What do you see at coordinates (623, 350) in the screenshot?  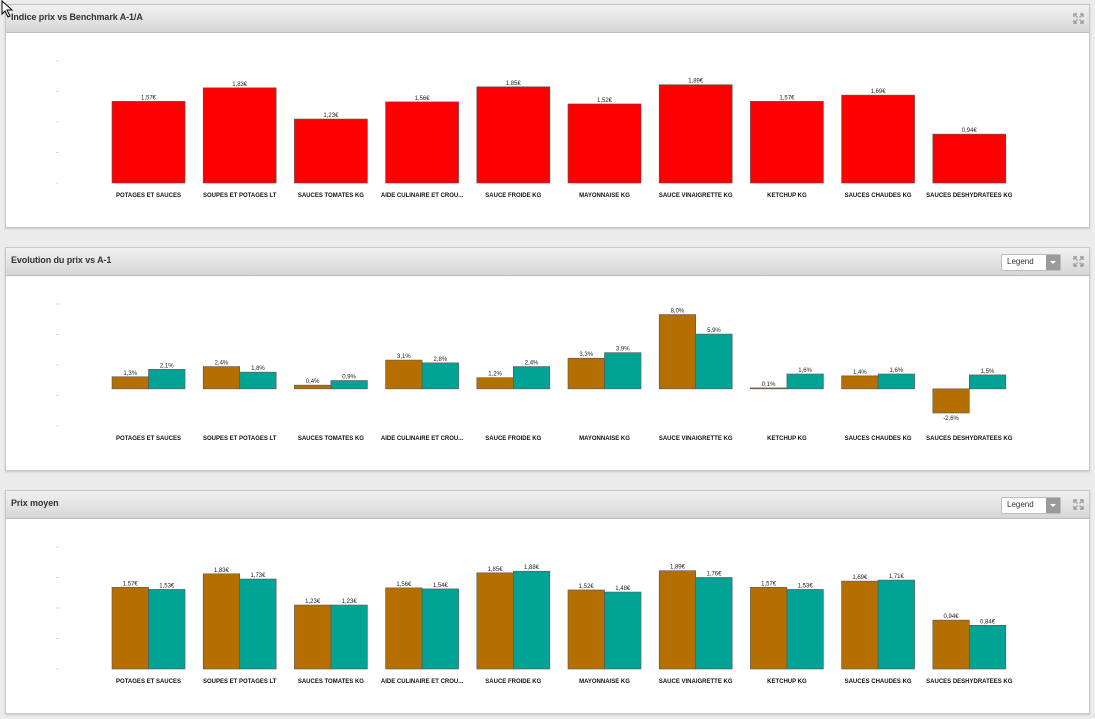 I see `data-label: 3,9%` at bounding box center [623, 350].